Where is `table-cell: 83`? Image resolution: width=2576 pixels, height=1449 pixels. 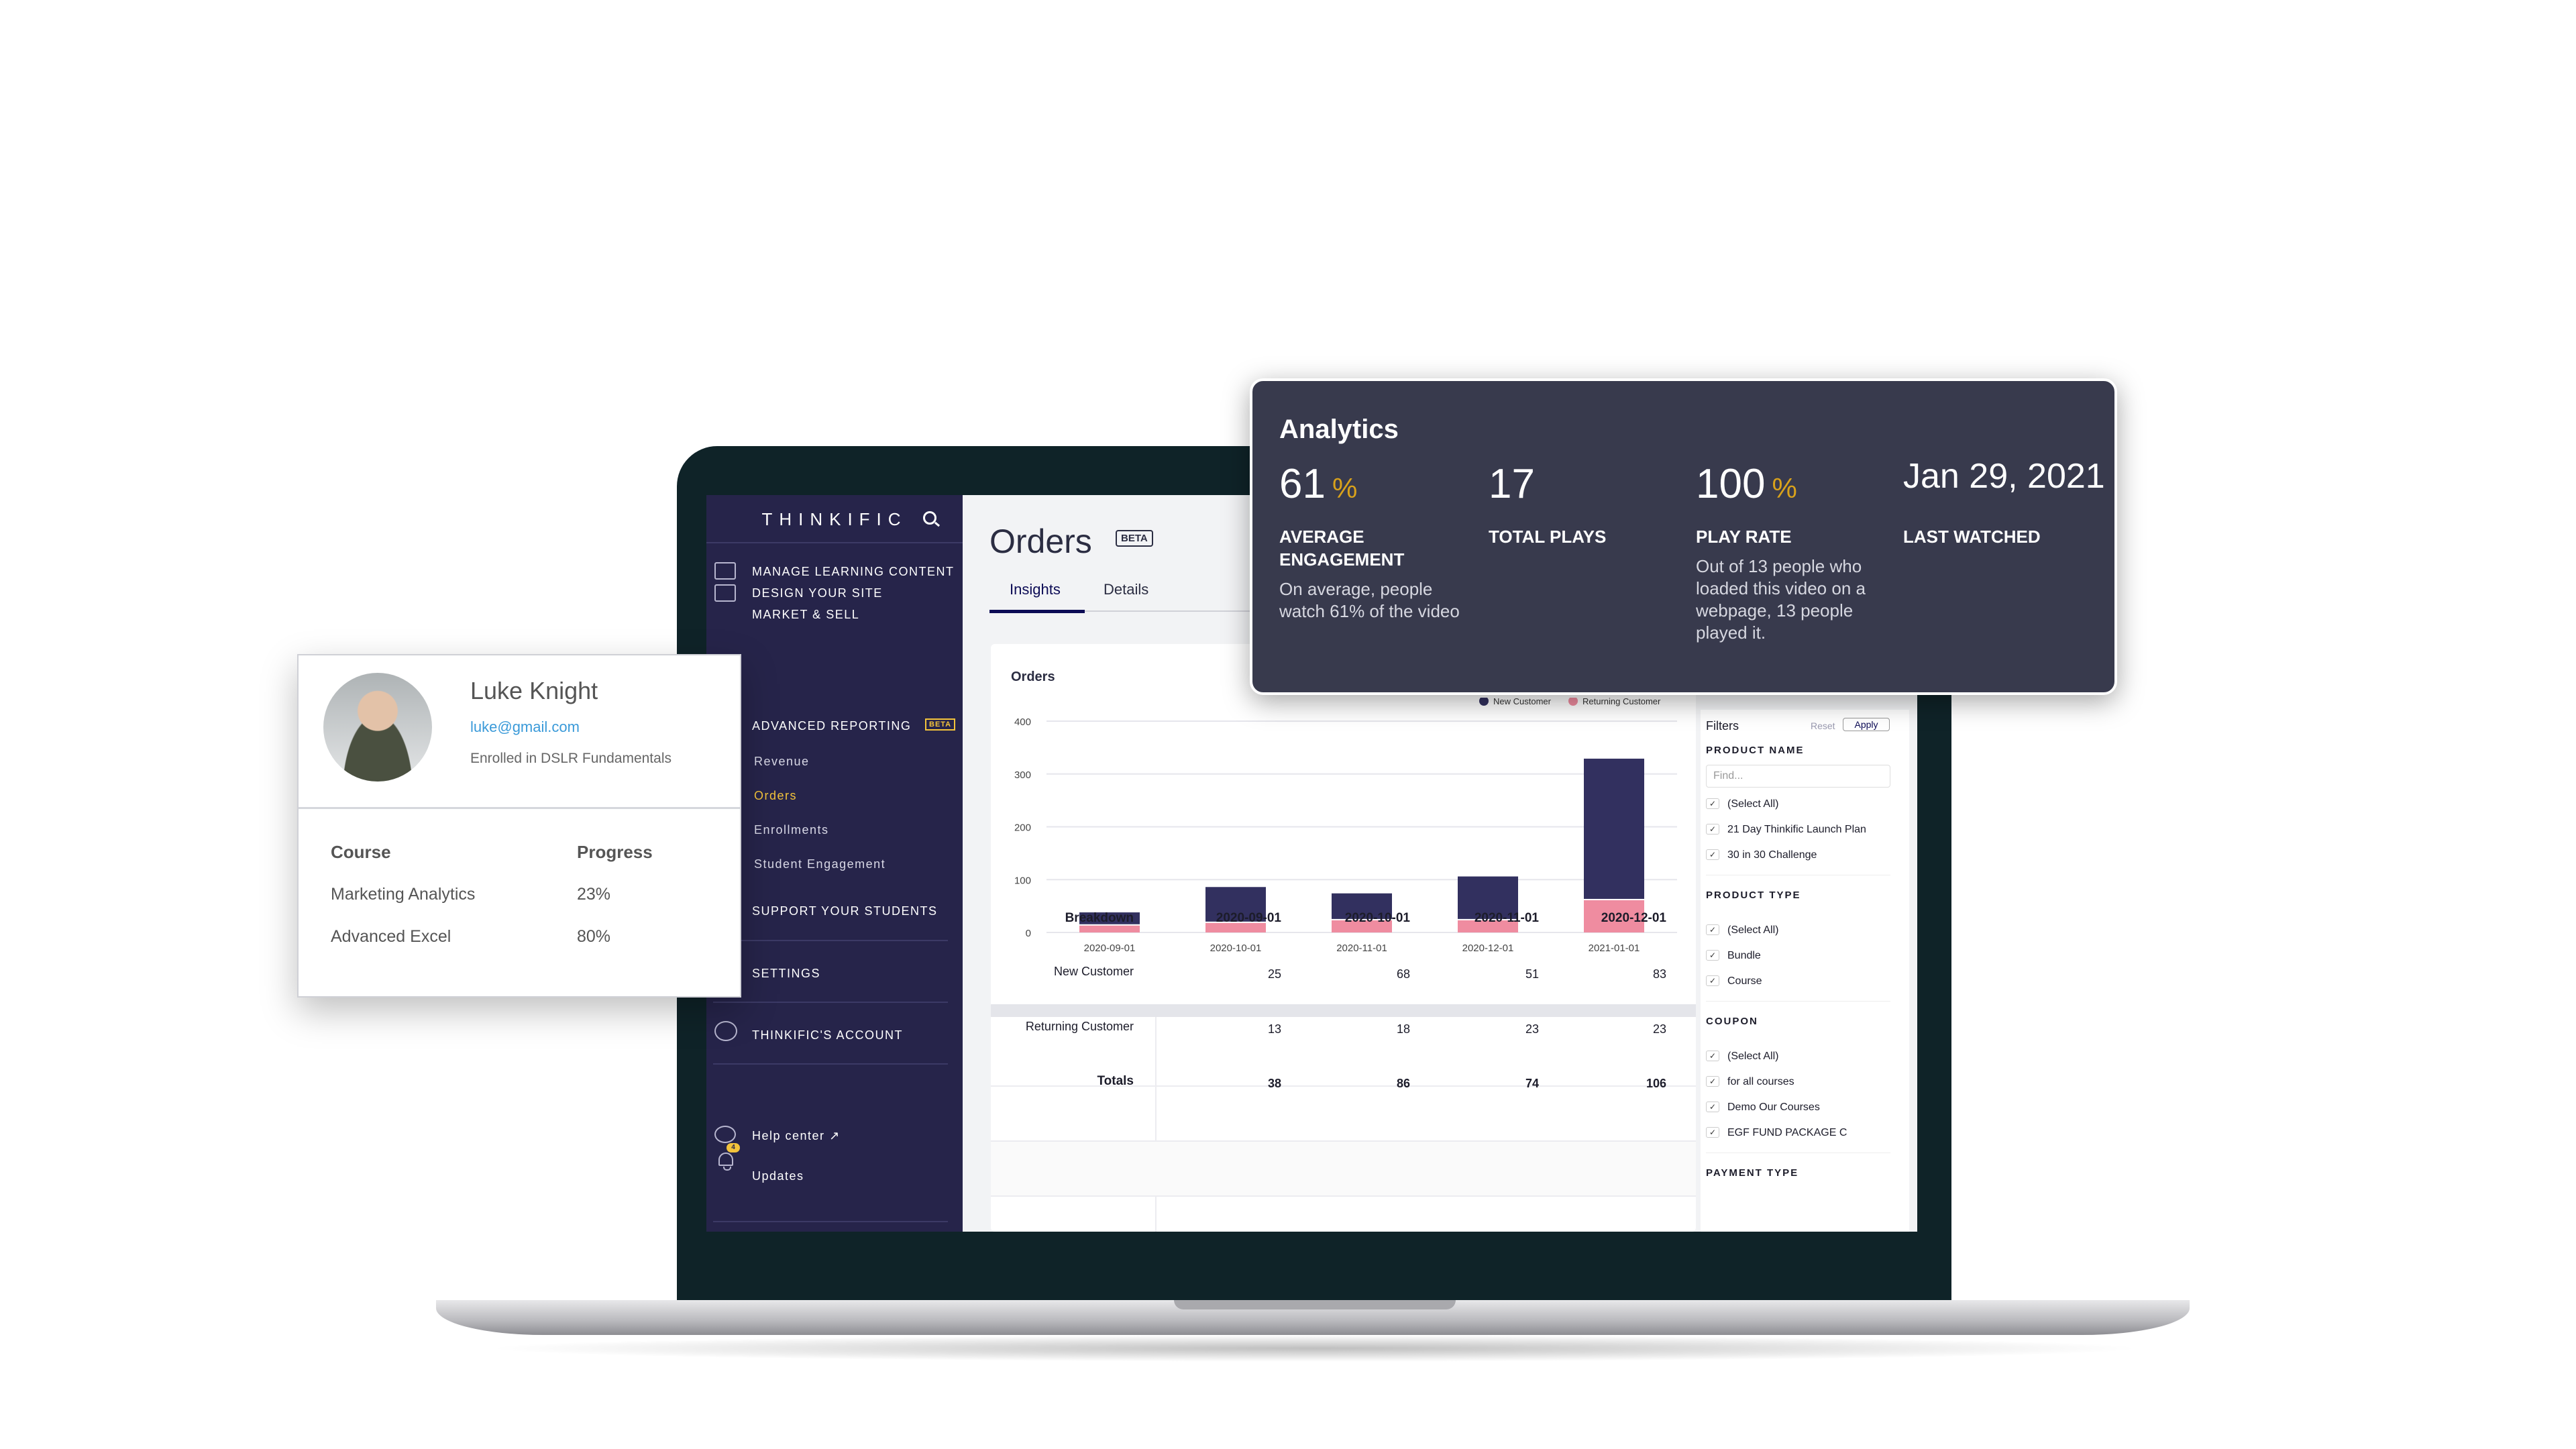
table-cell: 83 is located at coordinates (1659, 974).